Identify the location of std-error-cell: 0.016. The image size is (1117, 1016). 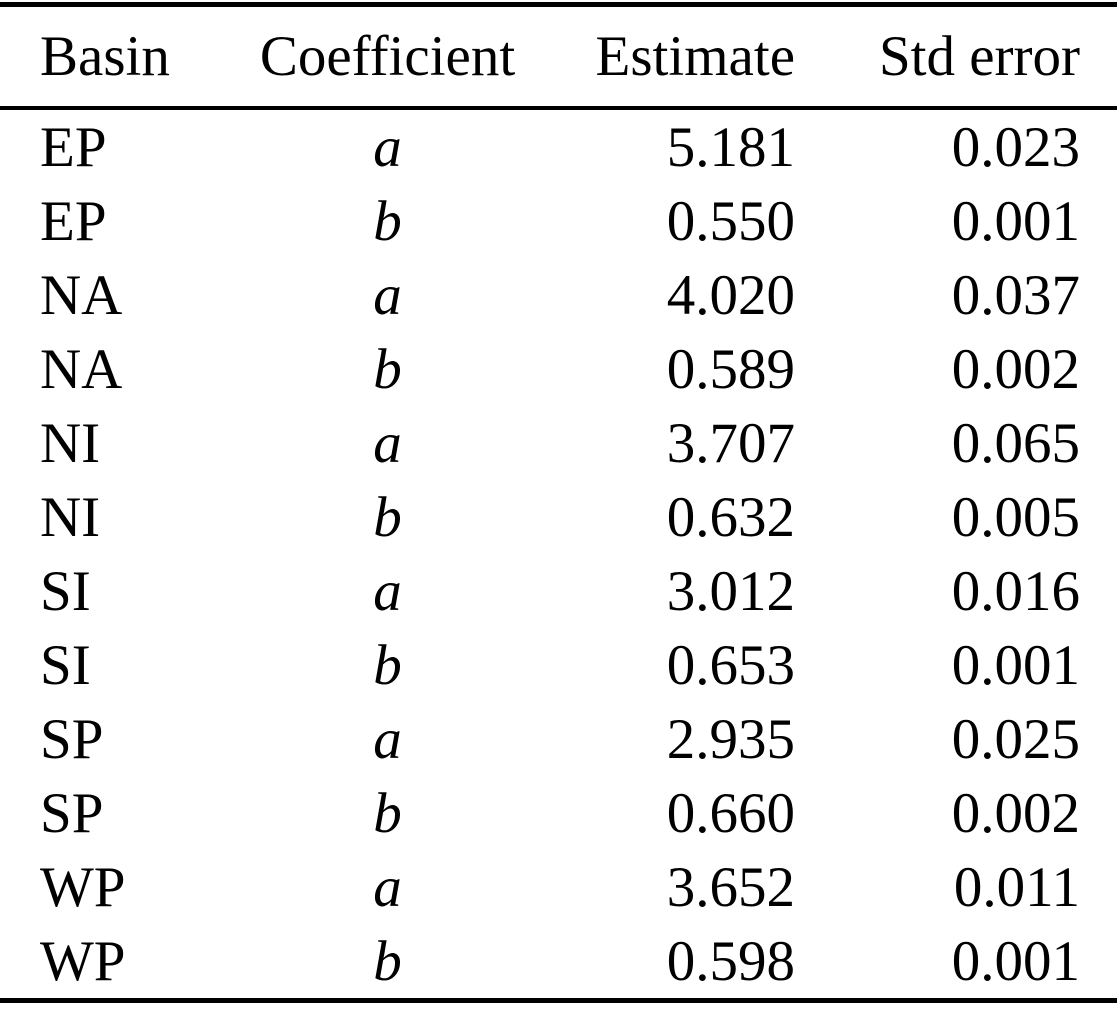
(1015, 591).